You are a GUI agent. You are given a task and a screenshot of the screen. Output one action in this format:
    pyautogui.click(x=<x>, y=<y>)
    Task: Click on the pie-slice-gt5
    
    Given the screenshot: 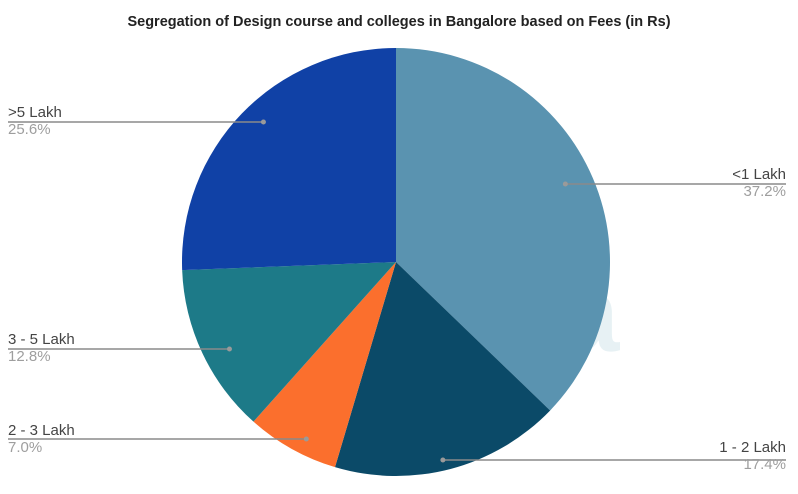 What is the action you would take?
    pyautogui.click(x=289, y=159)
    